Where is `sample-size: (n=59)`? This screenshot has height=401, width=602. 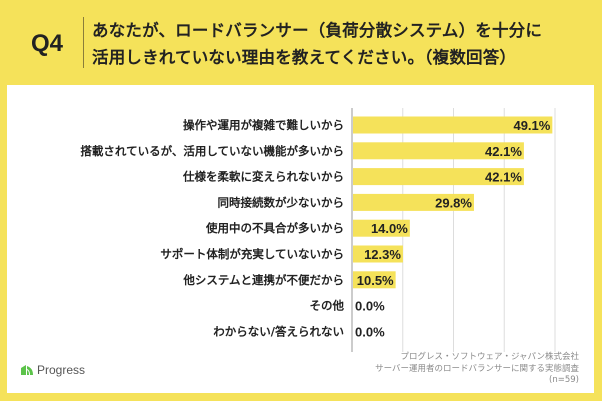 sample-size: (n=59) is located at coordinates (564, 380).